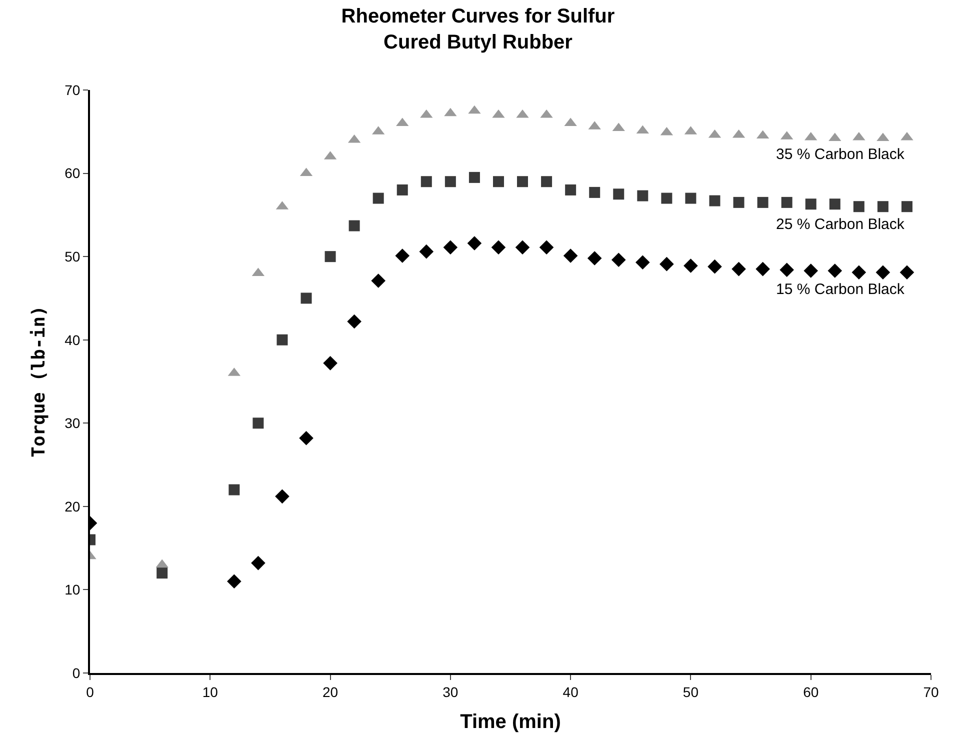 The image size is (956, 753). I want to click on x-tick-label: 50, so click(690, 692).